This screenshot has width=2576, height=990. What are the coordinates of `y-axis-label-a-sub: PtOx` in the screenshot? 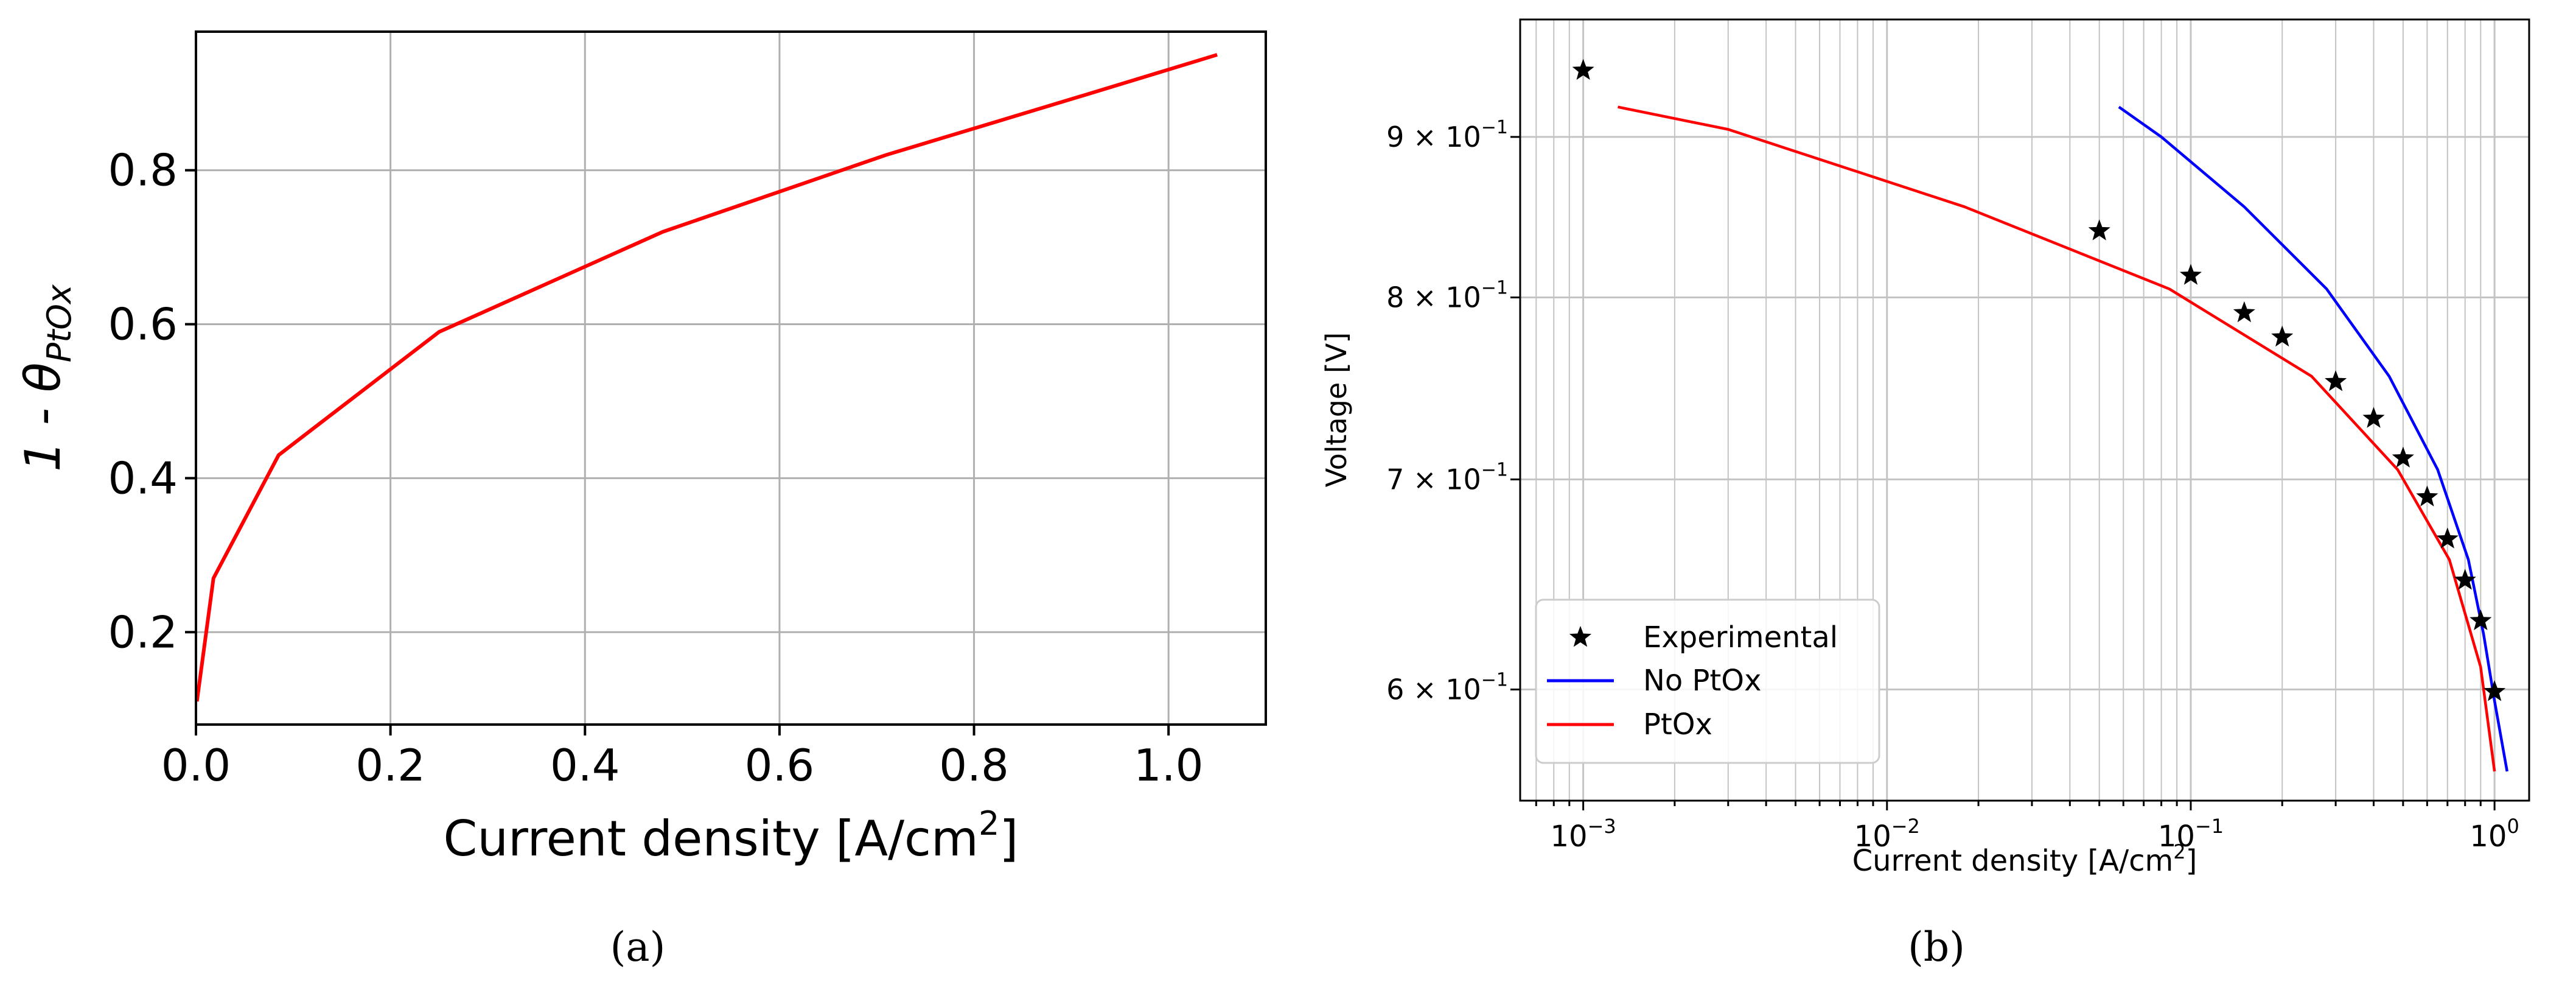 It's located at (59, 323).